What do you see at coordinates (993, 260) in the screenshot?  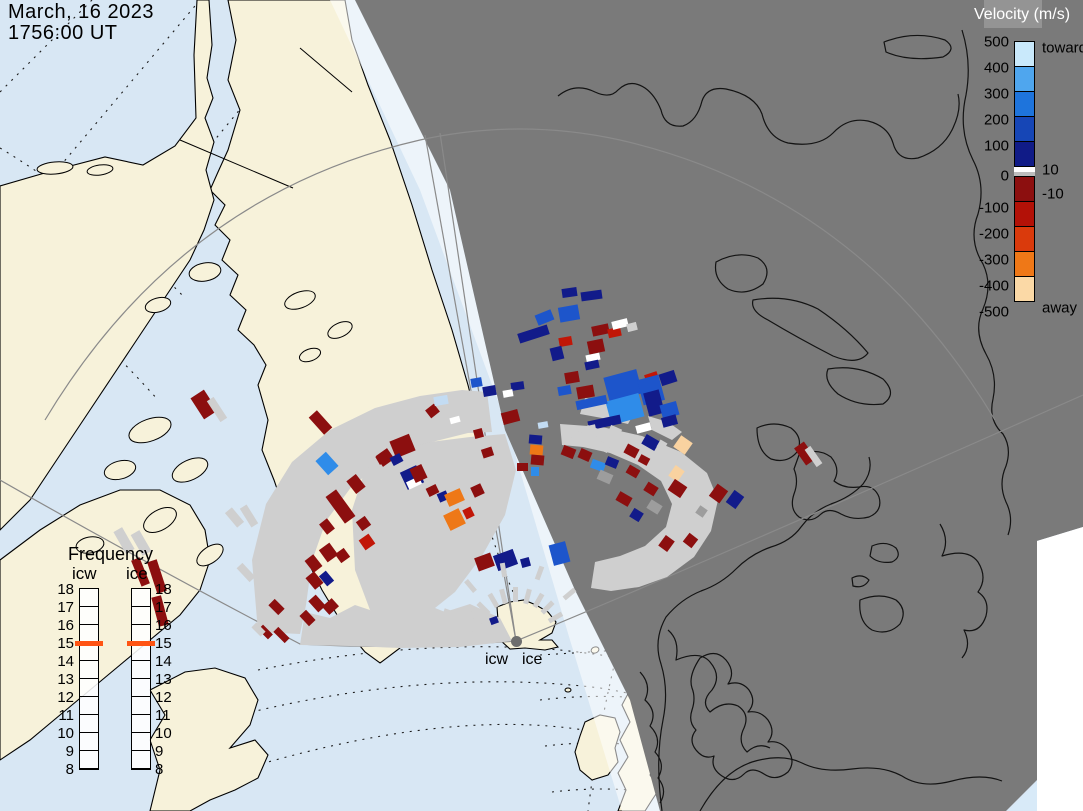 I see `colorbar-tick: -300` at bounding box center [993, 260].